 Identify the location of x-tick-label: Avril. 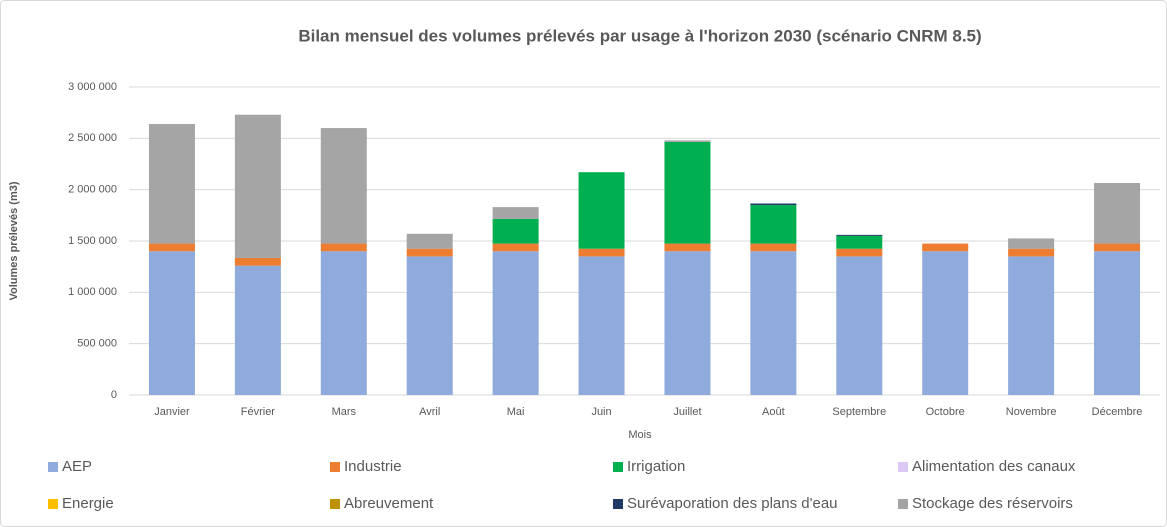
(429, 412).